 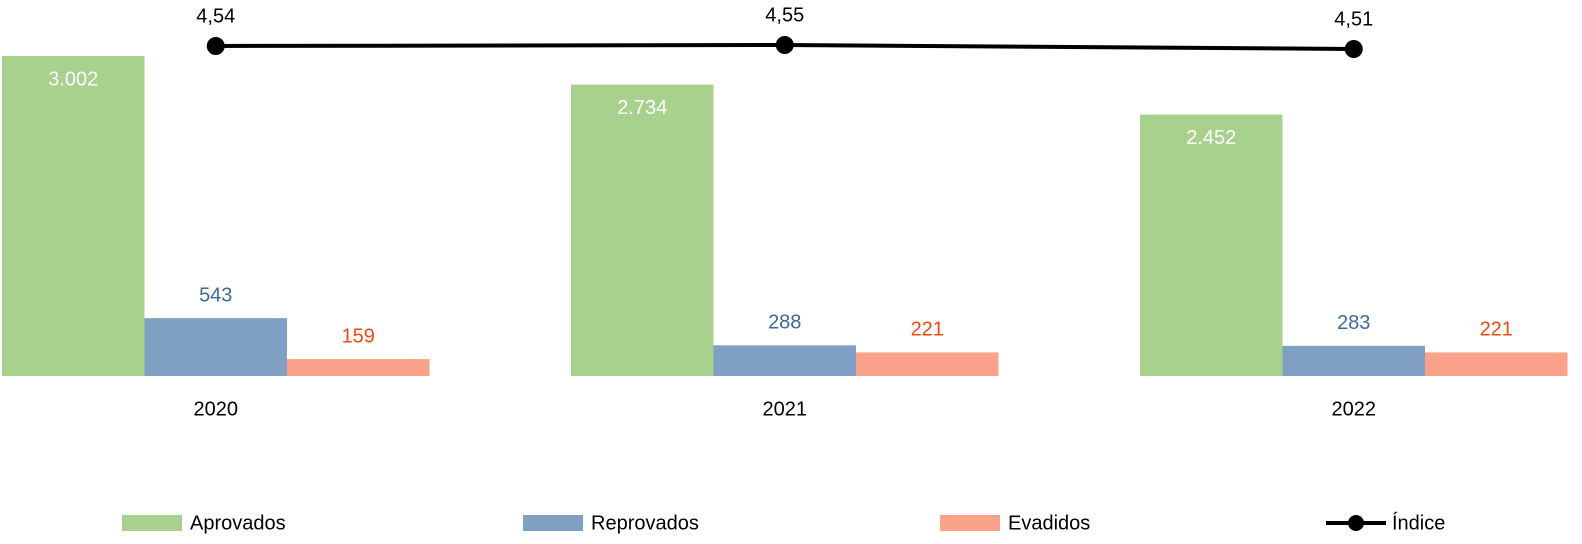 I want to click on data-label: 543, so click(x=215, y=295).